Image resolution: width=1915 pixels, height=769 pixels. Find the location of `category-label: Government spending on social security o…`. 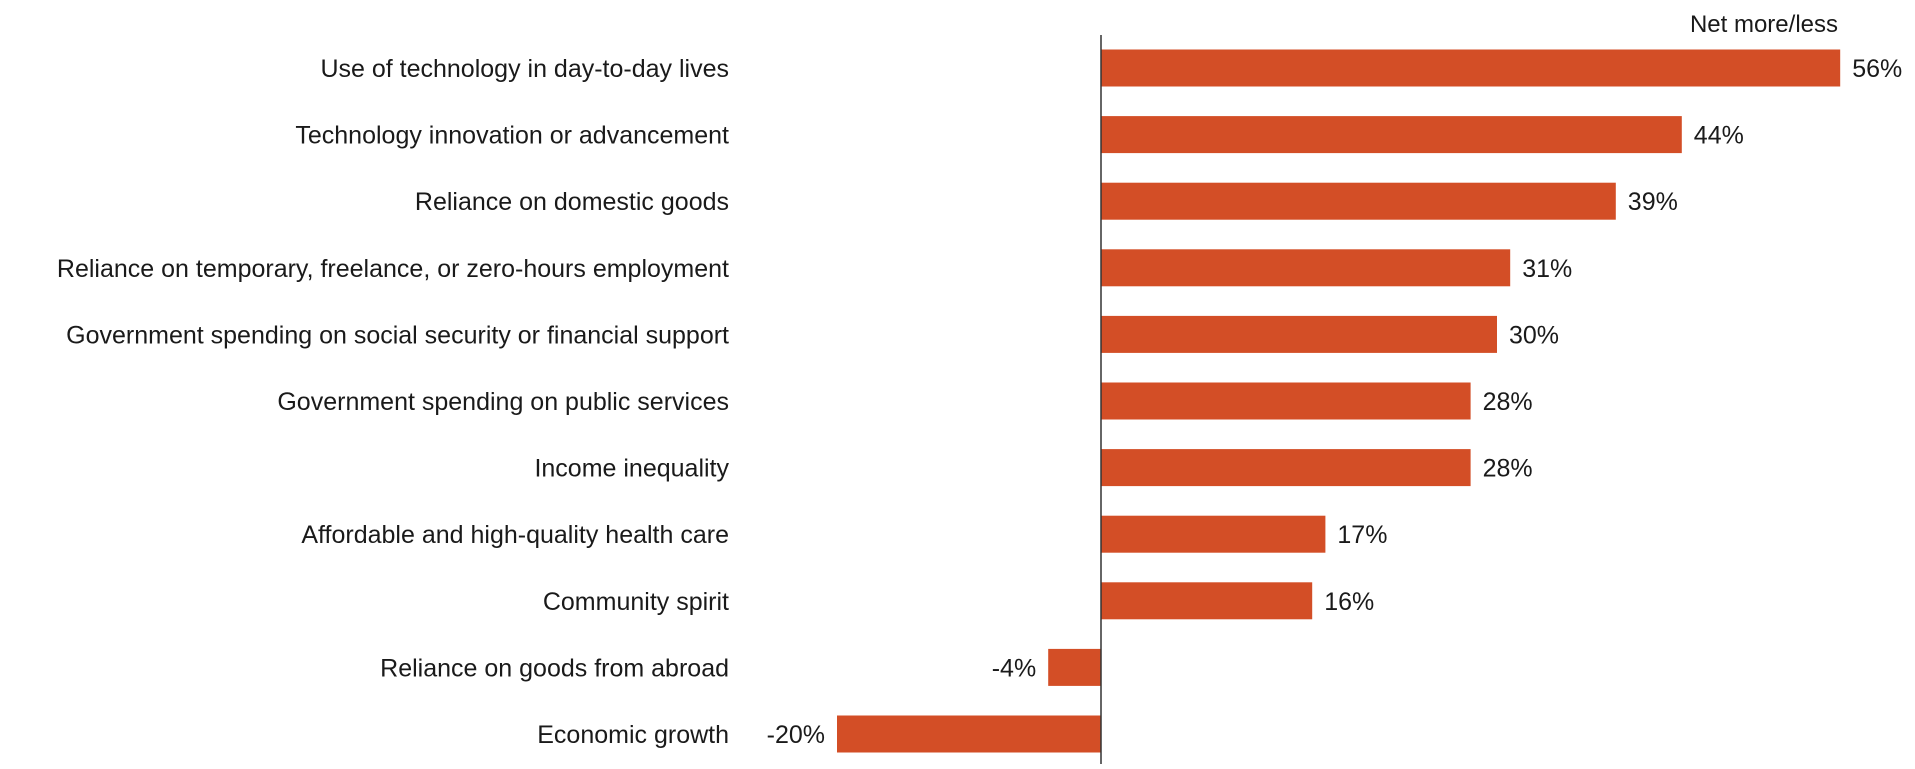

category-label: Government spending on social security o… is located at coordinates (397, 335).